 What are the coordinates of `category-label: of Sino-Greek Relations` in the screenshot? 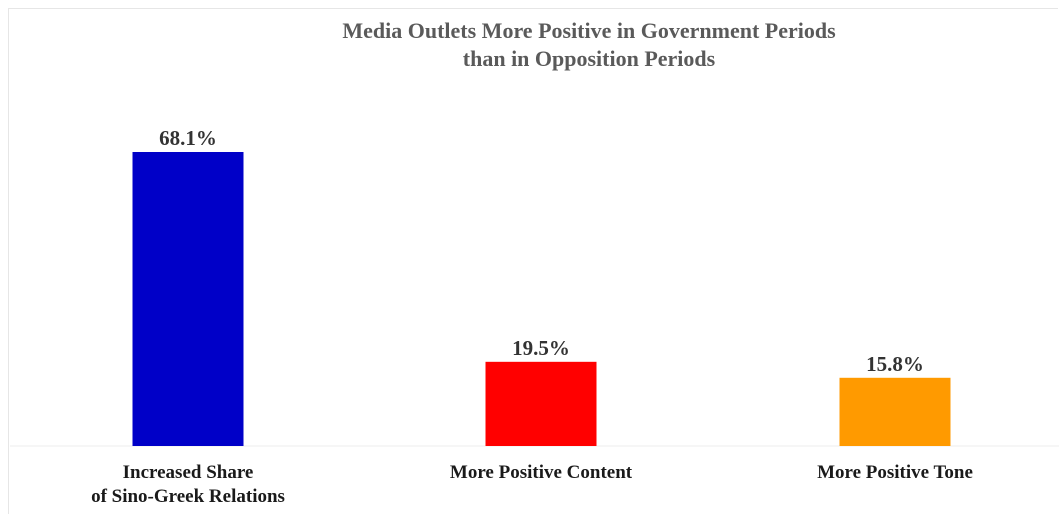 It's located at (188, 496).